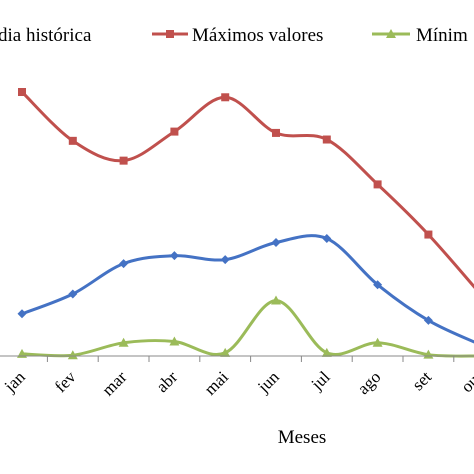 Image resolution: width=474 pixels, height=474 pixels. I want to click on legend-label: dia histórica, so click(46, 35).